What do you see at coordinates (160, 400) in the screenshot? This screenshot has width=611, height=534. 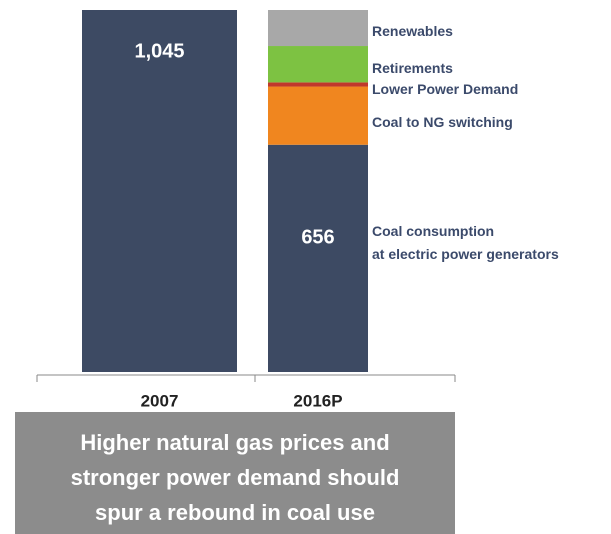 I see `x-tick-label: 2007` at bounding box center [160, 400].